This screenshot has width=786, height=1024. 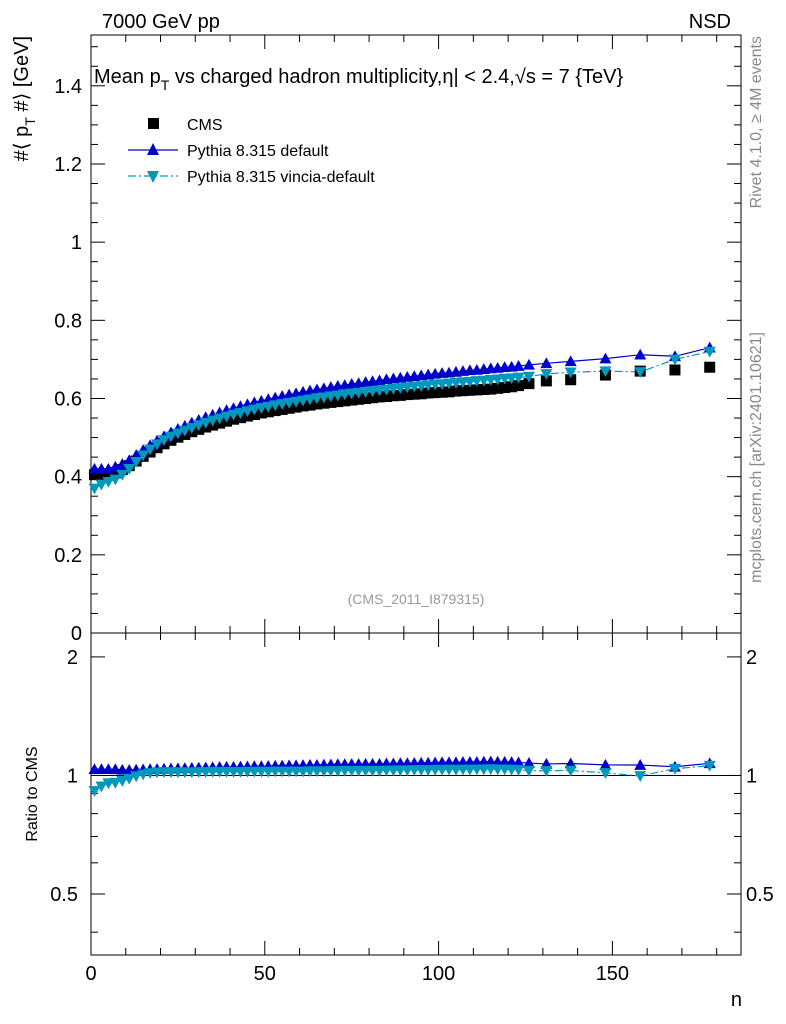 What do you see at coordinates (438, 974) in the screenshot?
I see `x-tick-label: 100` at bounding box center [438, 974].